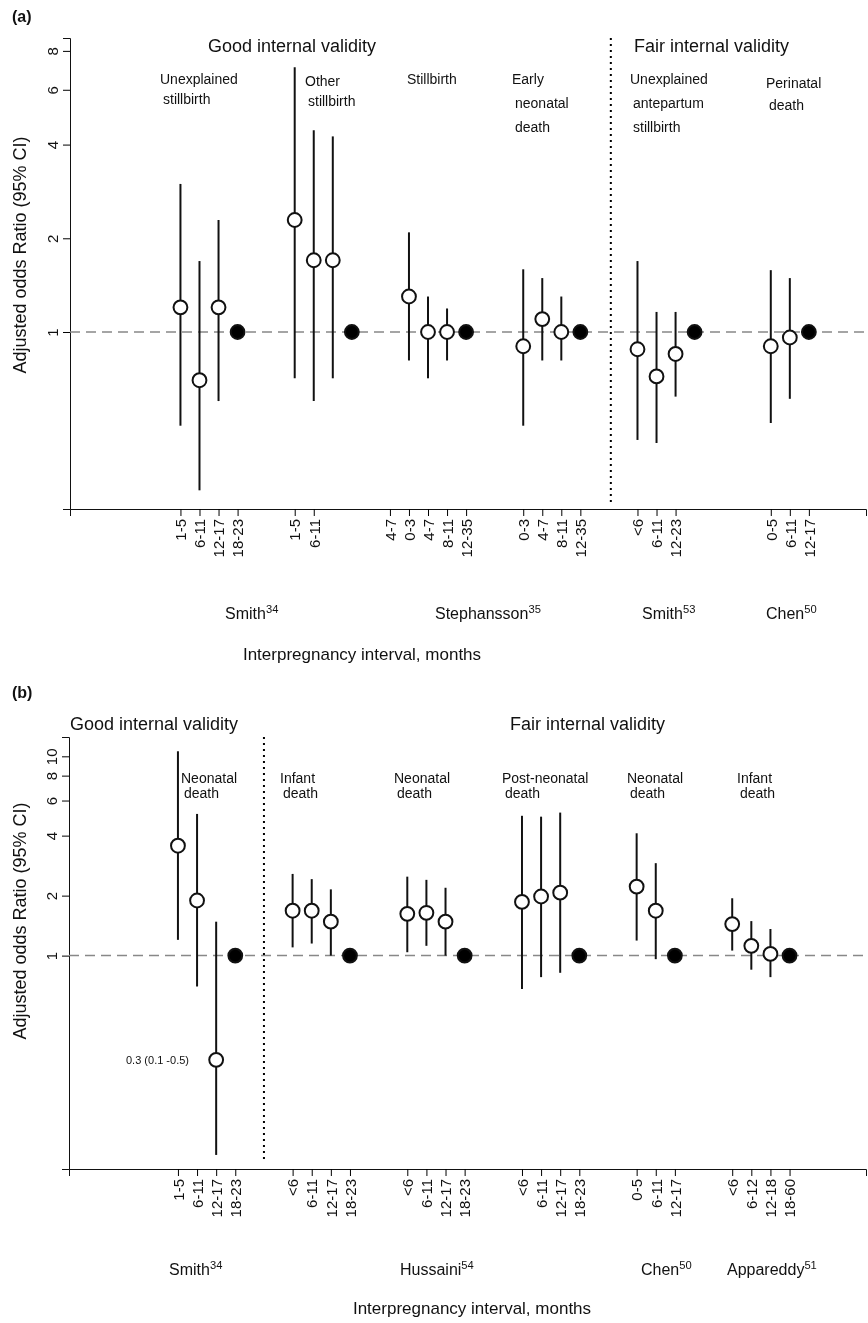 This screenshot has width=868, height=1323. What do you see at coordinates (52, 332) in the screenshot?
I see `y-tick-label: 1` at bounding box center [52, 332].